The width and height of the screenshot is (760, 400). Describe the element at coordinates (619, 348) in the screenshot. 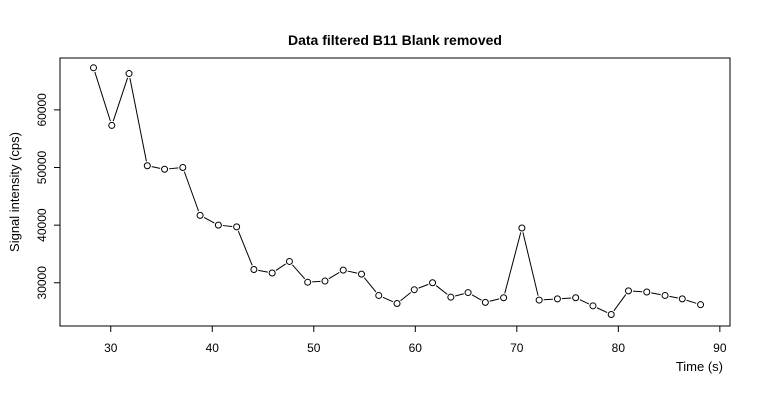

I see `x-tick-label: 80` at that location.